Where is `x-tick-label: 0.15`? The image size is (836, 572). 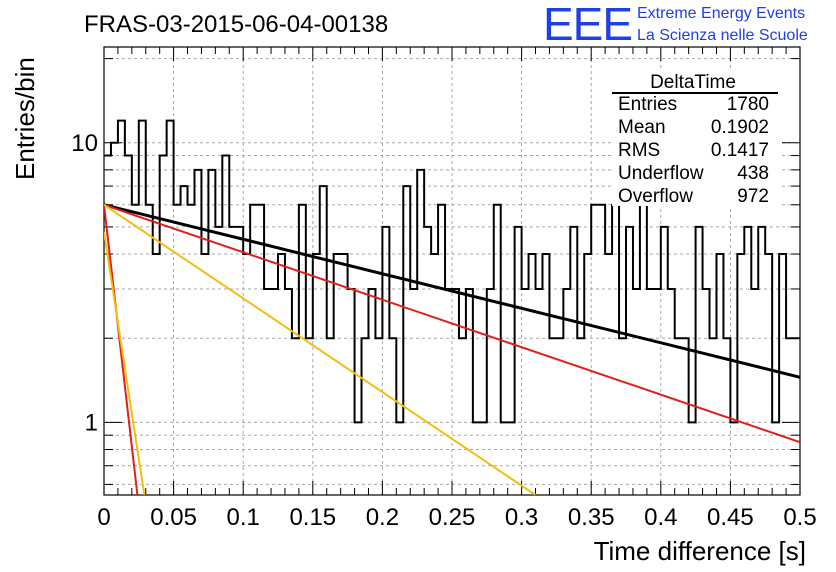 x-tick-label: 0.15 is located at coordinates (312, 517).